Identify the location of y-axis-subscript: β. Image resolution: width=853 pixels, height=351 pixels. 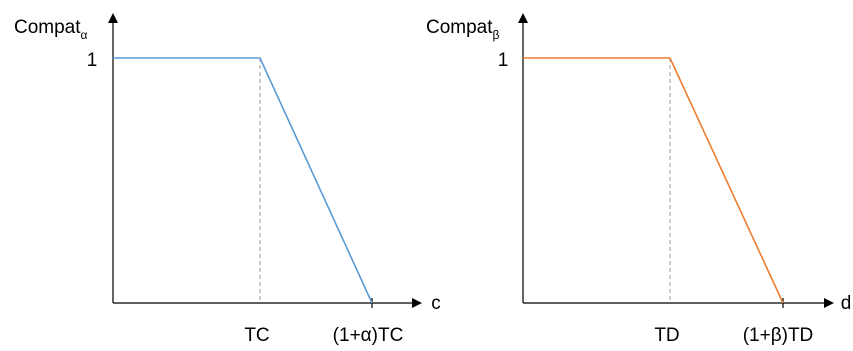
(496, 35).